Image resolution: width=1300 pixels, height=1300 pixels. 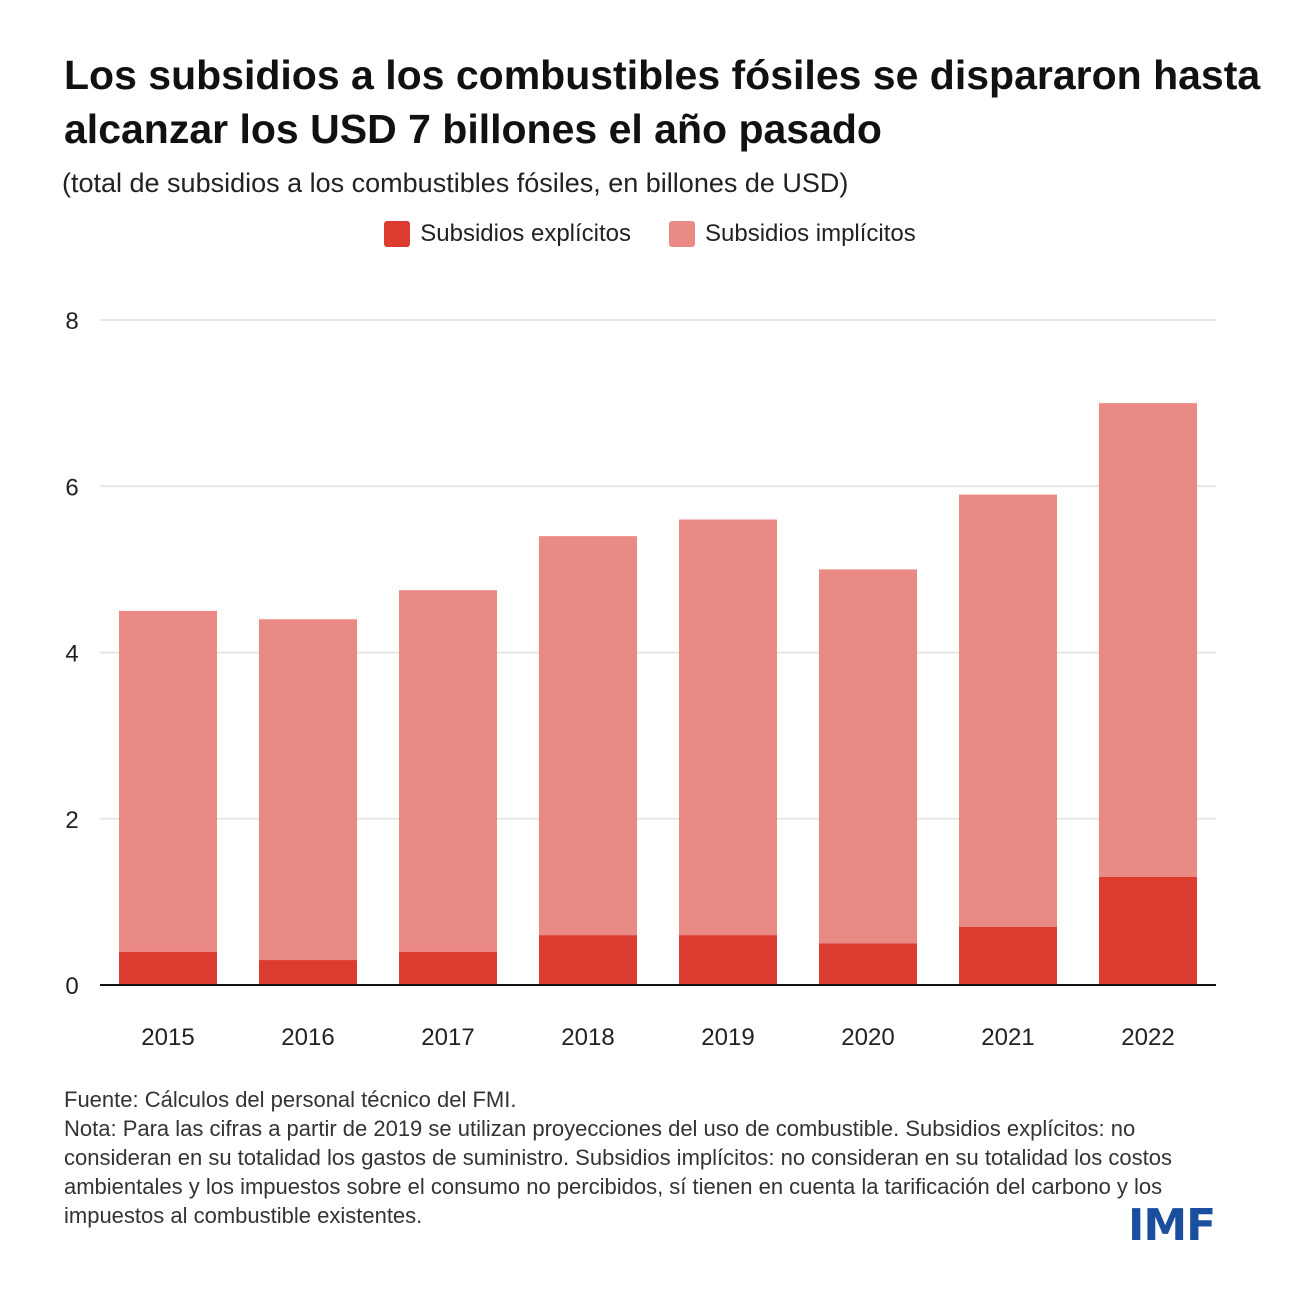 What do you see at coordinates (71, 820) in the screenshot?
I see `y-tick-label: 2` at bounding box center [71, 820].